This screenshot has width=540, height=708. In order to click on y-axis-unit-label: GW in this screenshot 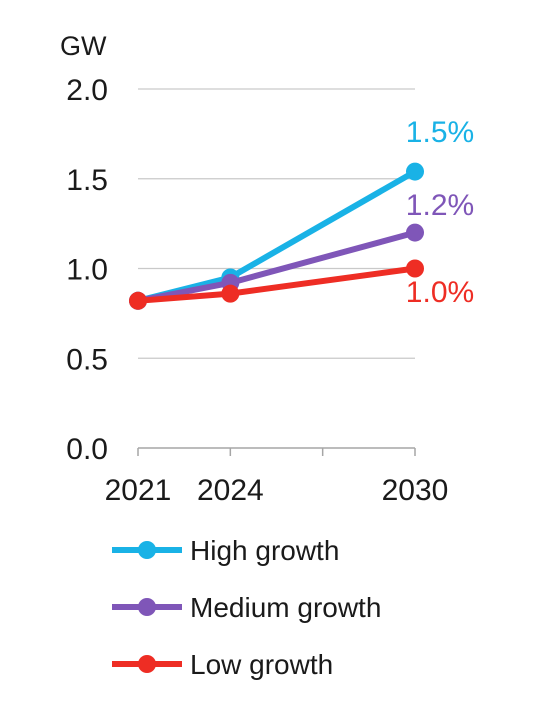, I will do `click(83, 46)`.